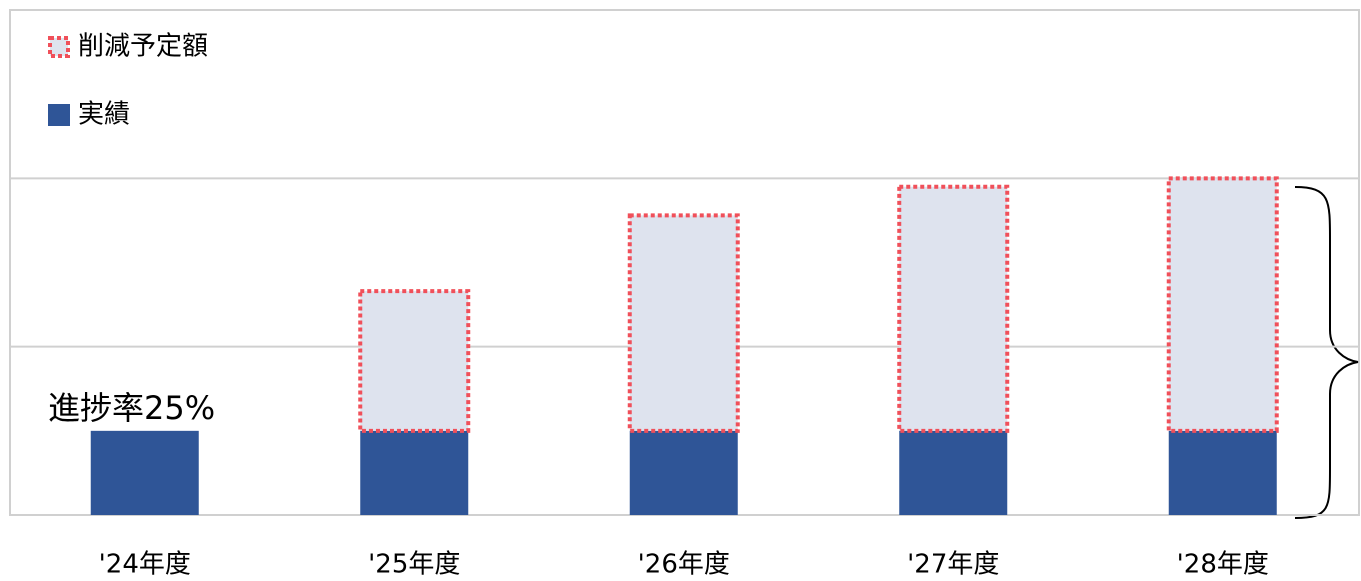  I want to click on brace, so click(1326, 352).